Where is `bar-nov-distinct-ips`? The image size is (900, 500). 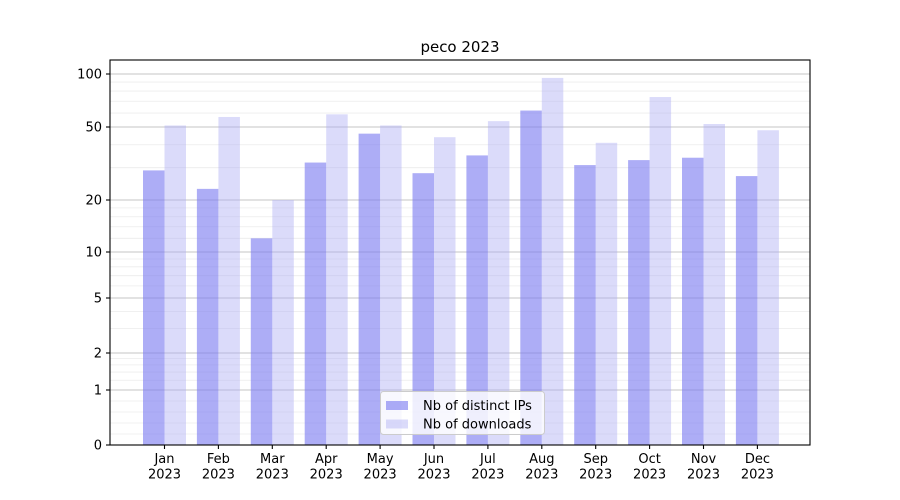
bar-nov-distinct-ips is located at coordinates (693, 301).